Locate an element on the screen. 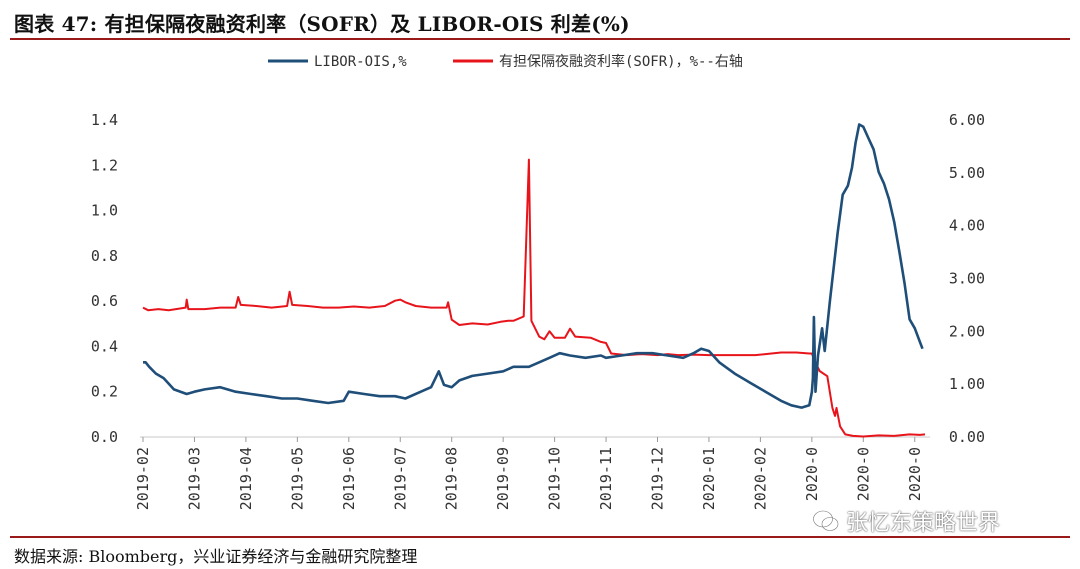 This screenshot has height=569, width=1080. left-tick-label: 0.6 is located at coordinates (104, 301).